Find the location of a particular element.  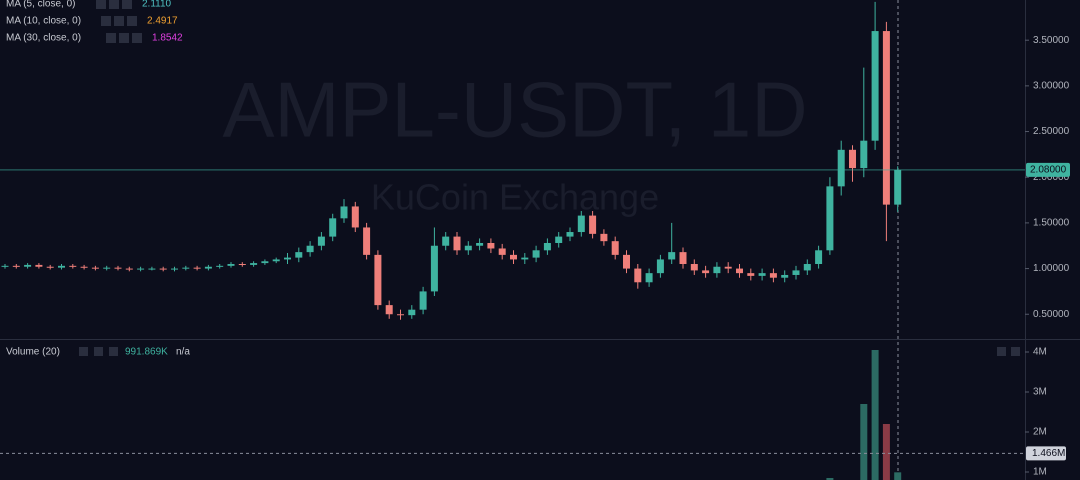

y-tick-label: 4M is located at coordinates (1040, 352).